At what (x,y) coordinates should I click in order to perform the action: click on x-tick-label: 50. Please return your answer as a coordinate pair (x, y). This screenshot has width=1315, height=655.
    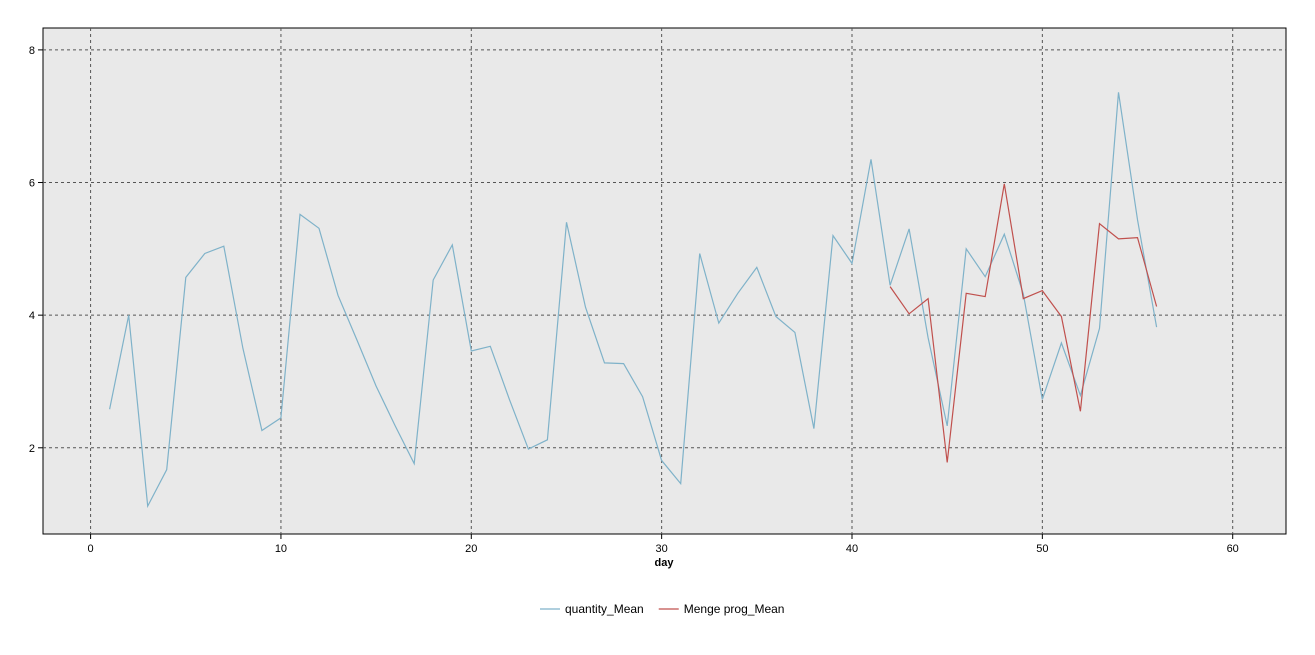
    Looking at the image, I should click on (1042, 549).